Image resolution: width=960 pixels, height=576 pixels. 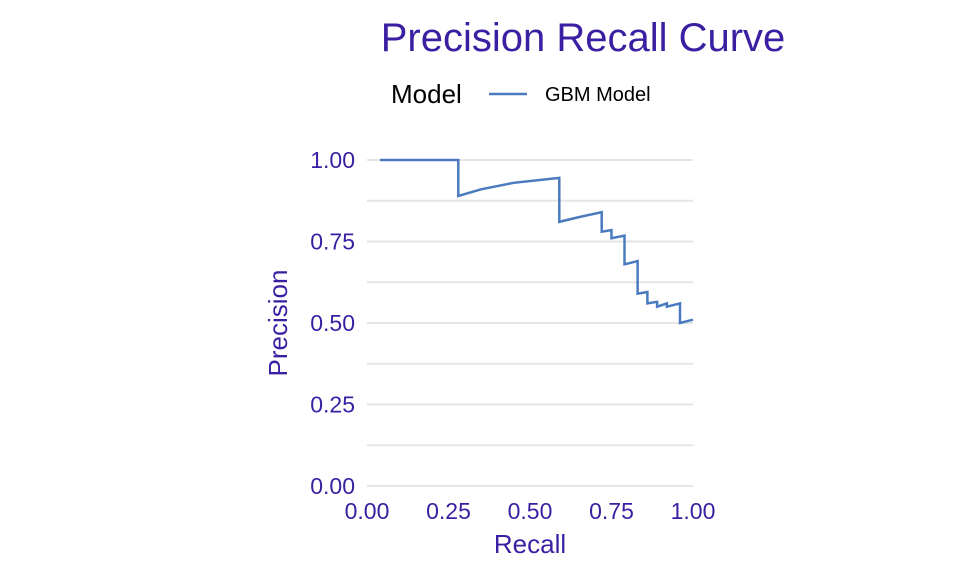 What do you see at coordinates (278, 323) in the screenshot?
I see `y-axis-label: Precision` at bounding box center [278, 323].